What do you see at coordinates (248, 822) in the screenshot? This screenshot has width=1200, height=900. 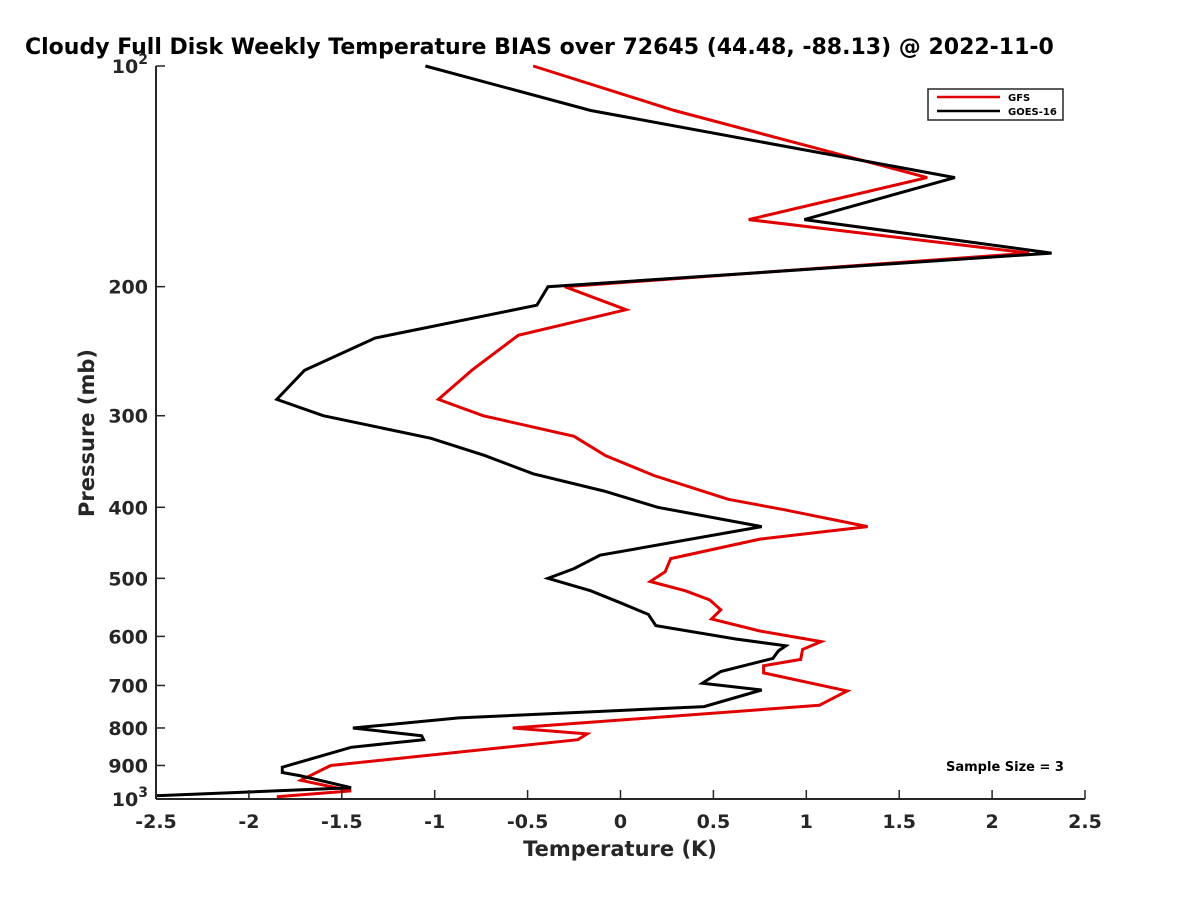 I see `x-tick-label: -2` at bounding box center [248, 822].